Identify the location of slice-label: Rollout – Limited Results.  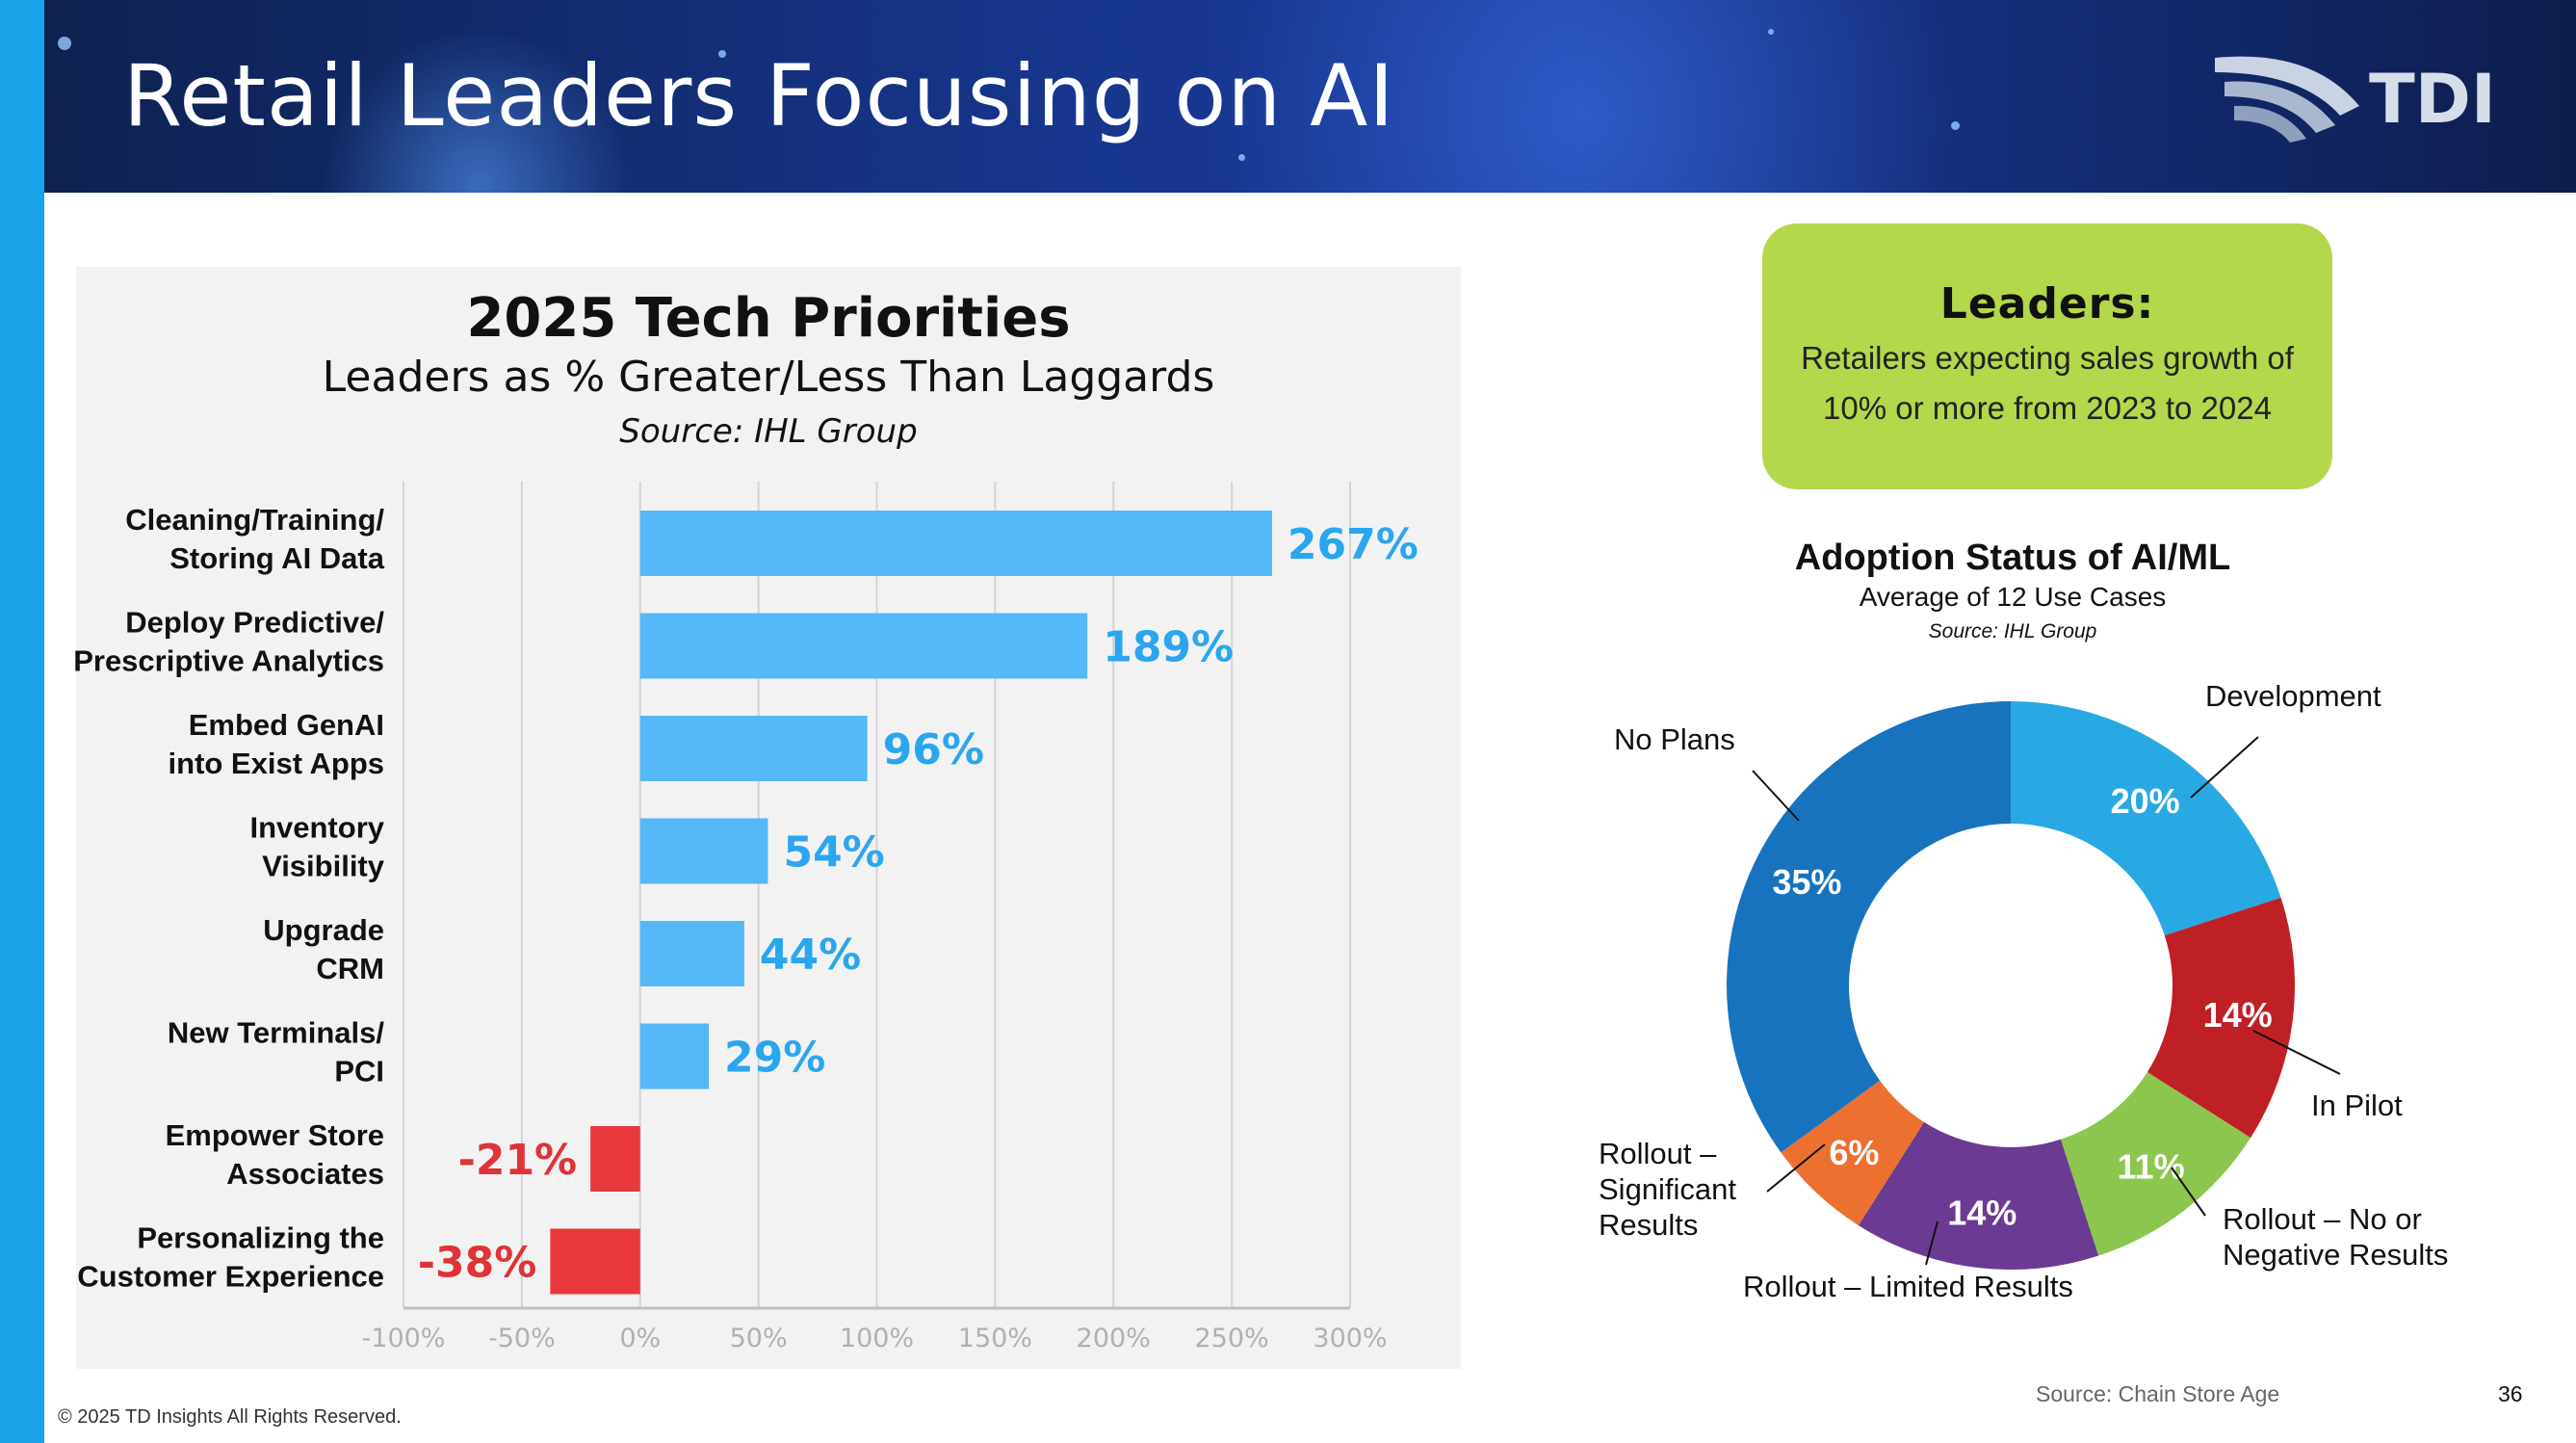
(1908, 1286).